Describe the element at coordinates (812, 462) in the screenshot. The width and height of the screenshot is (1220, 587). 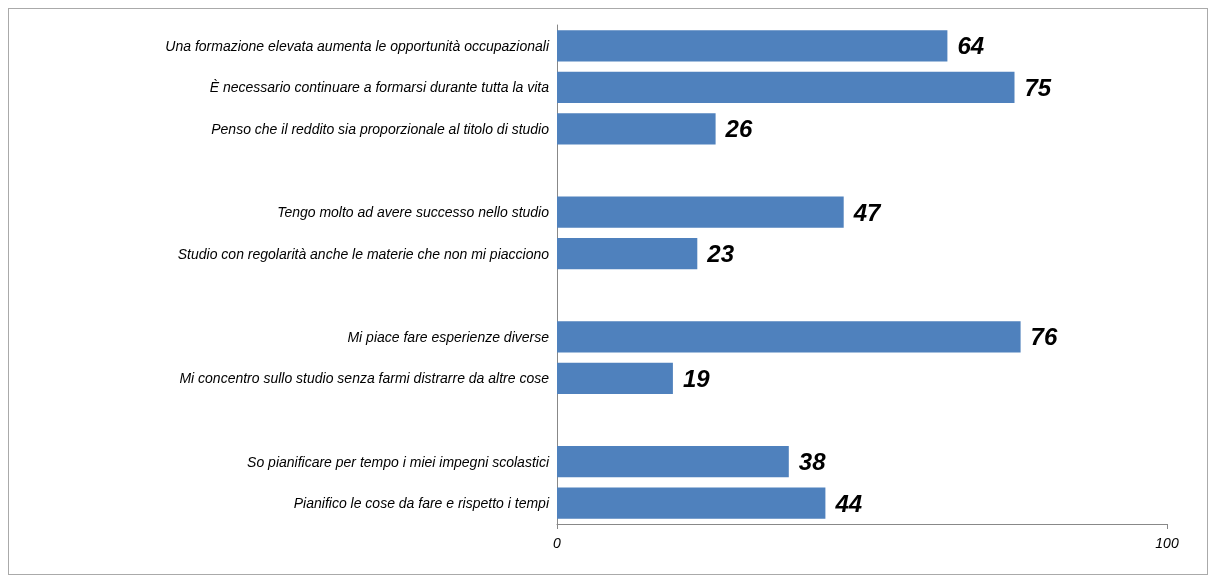
I see `data-label: 38` at that location.